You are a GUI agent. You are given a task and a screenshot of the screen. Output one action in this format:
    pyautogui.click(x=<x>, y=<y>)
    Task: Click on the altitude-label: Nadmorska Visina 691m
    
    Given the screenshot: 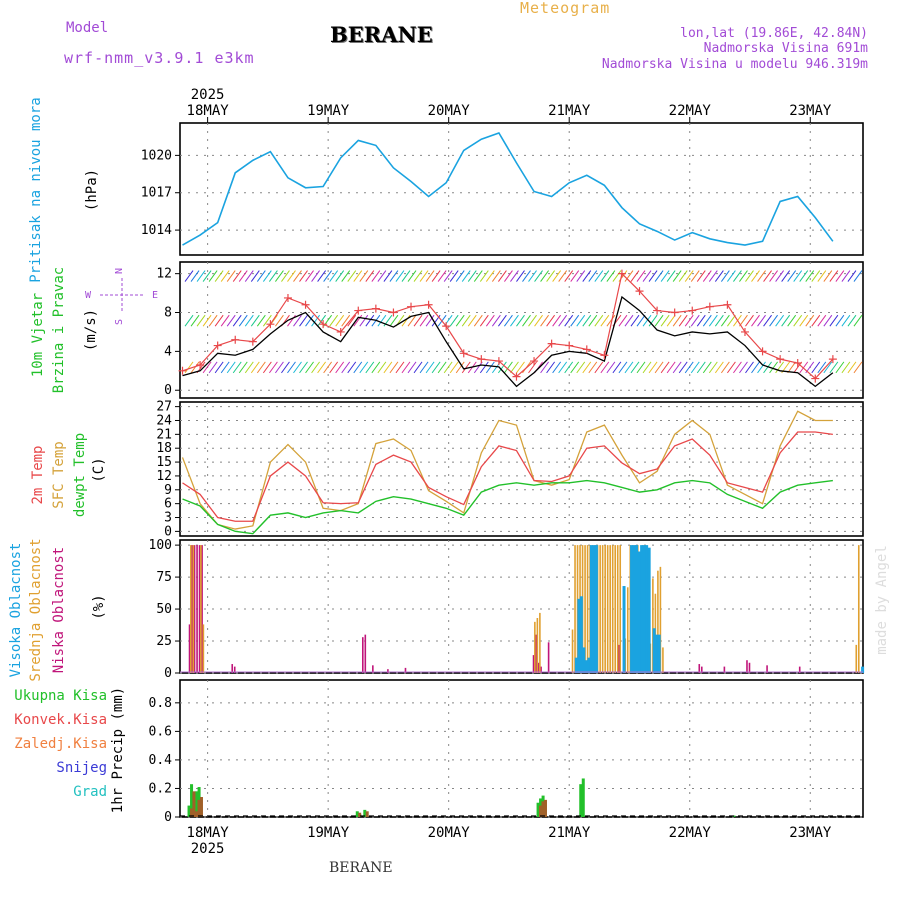 What is the action you would take?
    pyautogui.click(x=785, y=48)
    